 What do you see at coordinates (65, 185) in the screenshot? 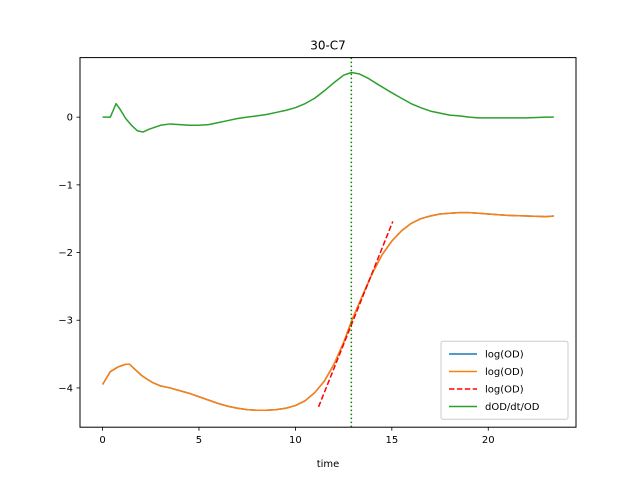
I see `y-tick-label: −1` at bounding box center [65, 185].